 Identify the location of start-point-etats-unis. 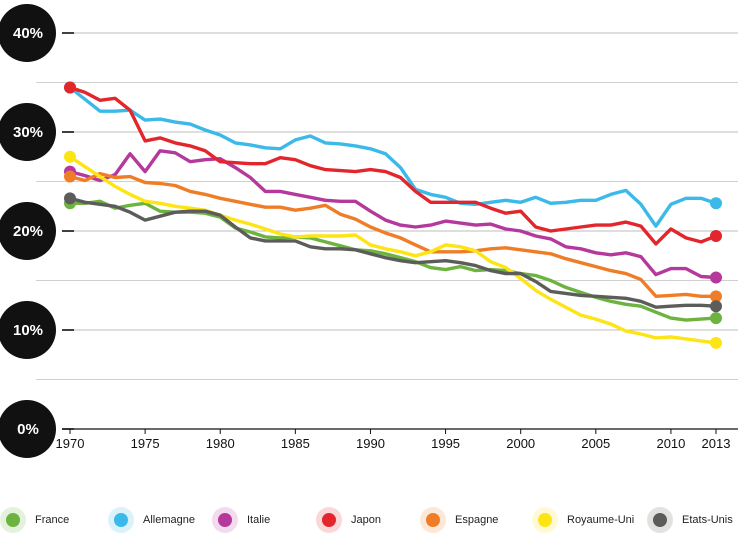
(70, 198).